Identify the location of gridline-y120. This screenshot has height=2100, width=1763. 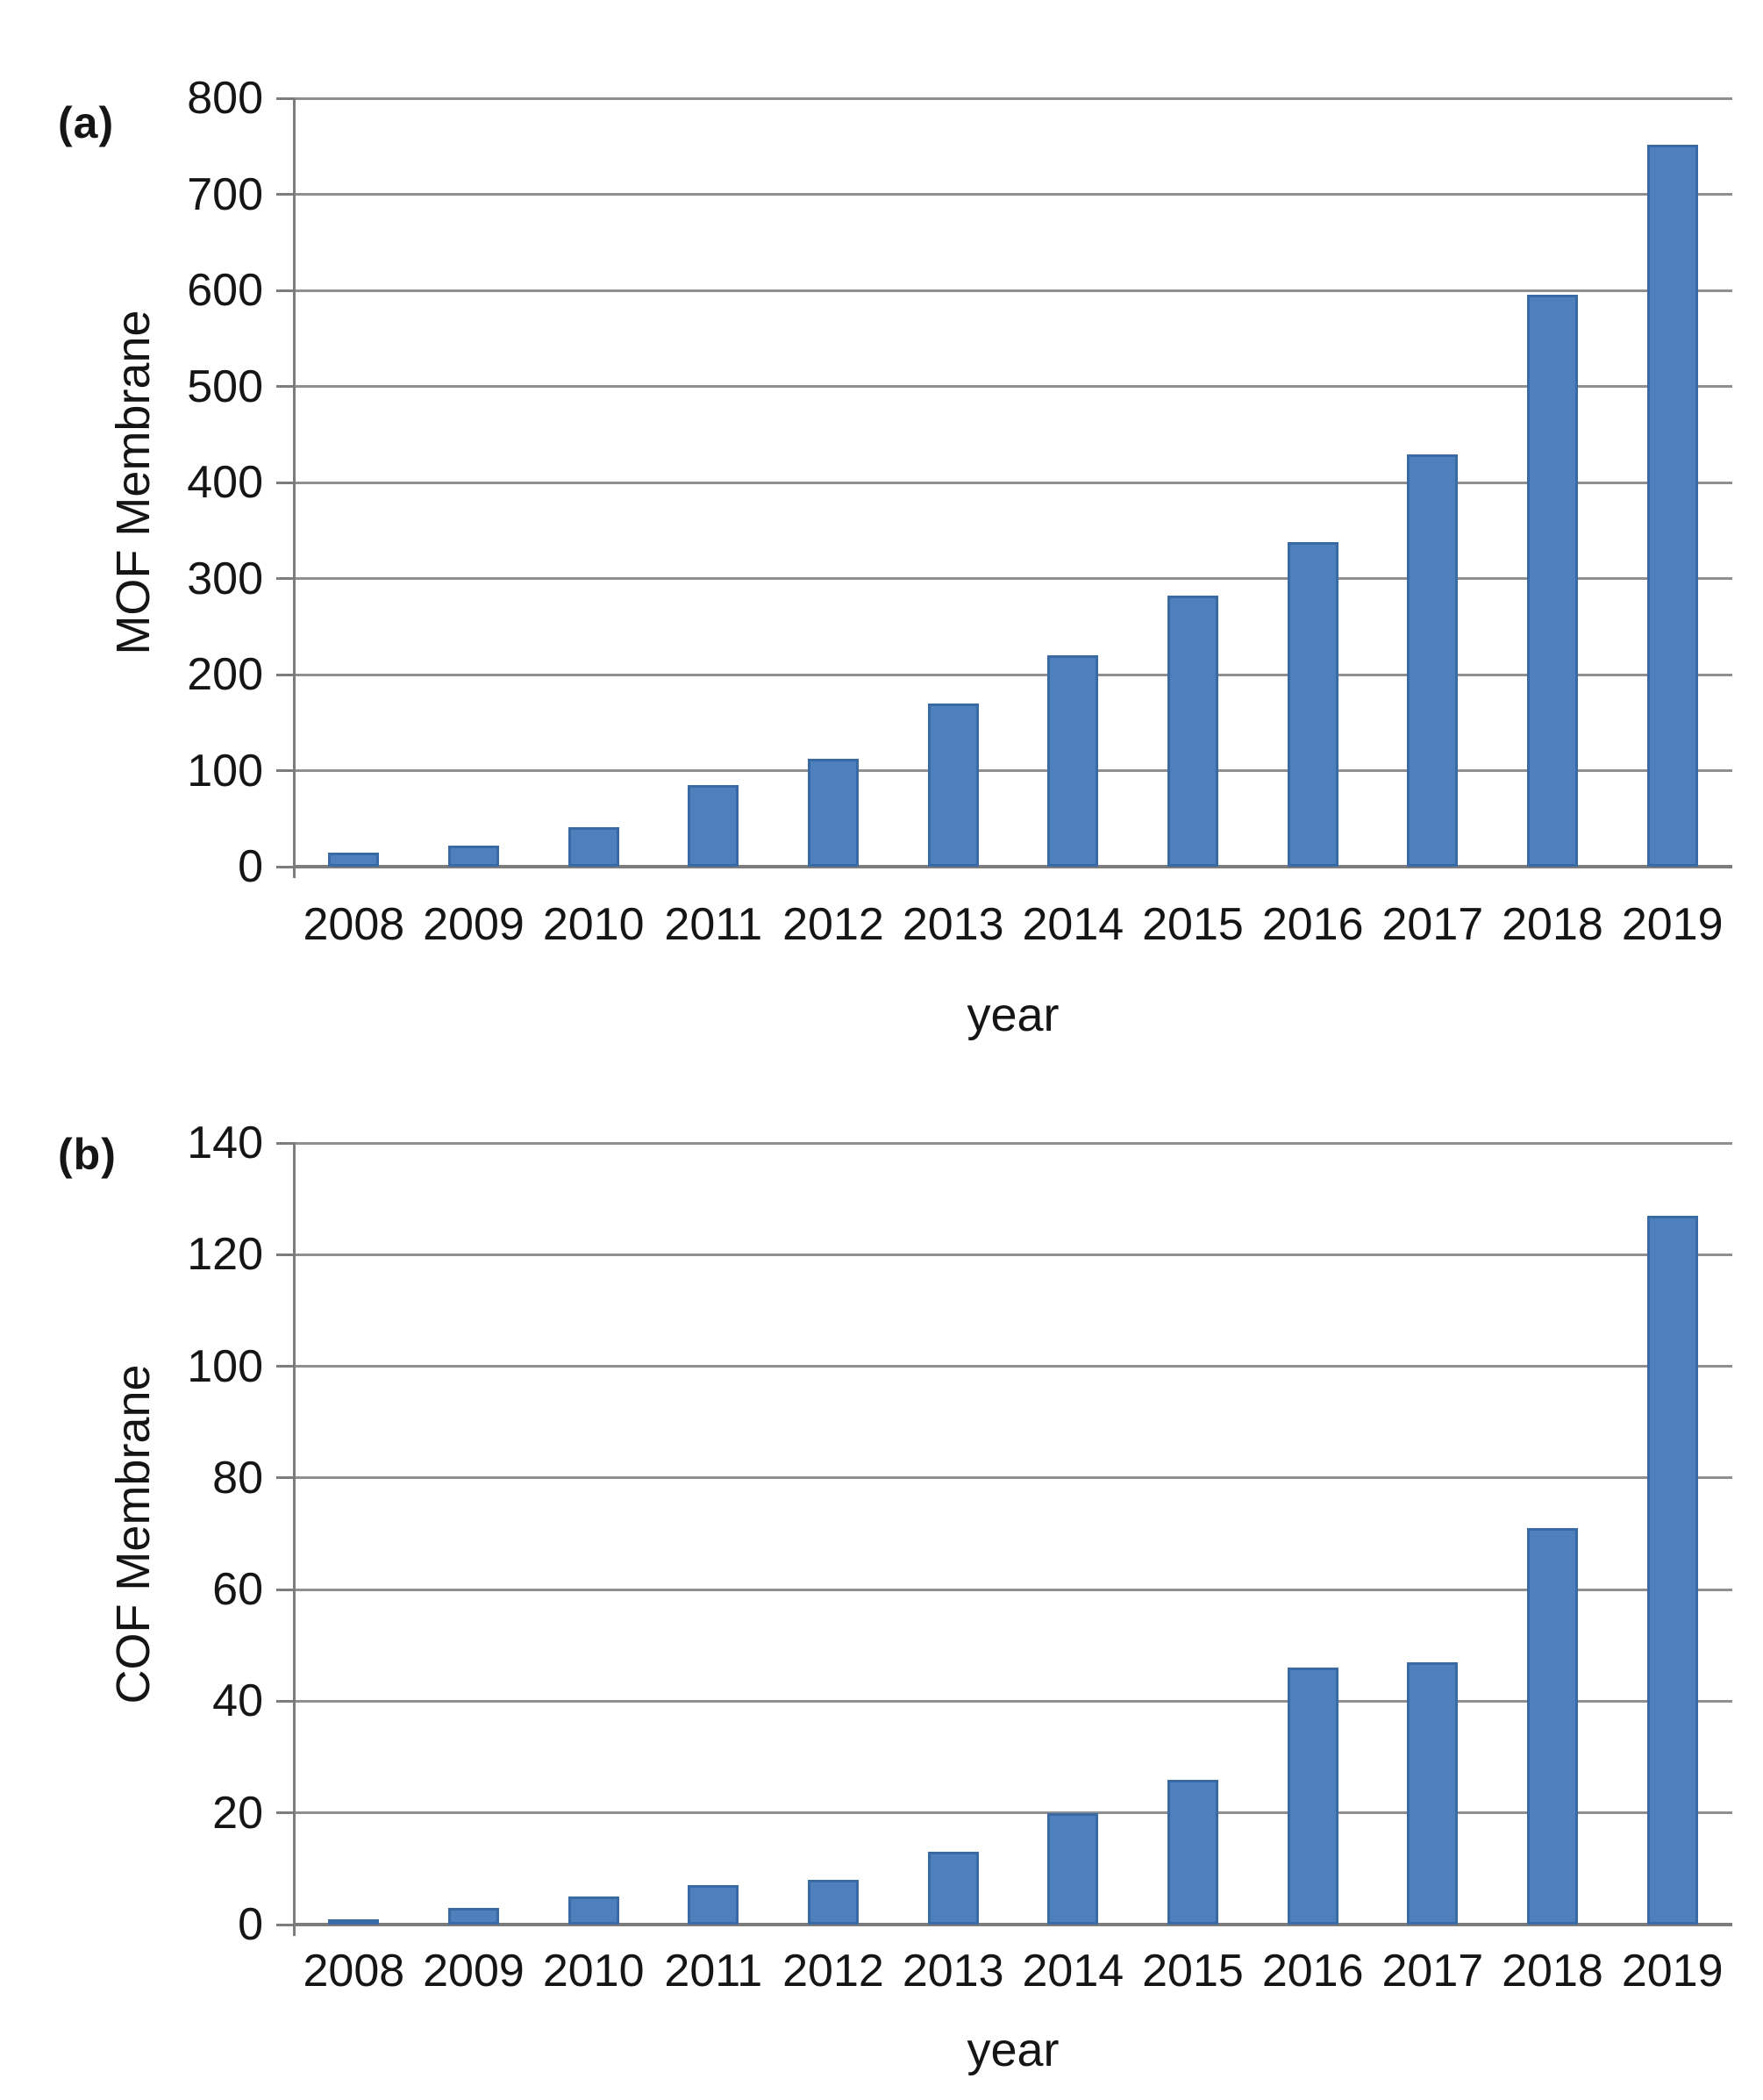
(1013, 1254).